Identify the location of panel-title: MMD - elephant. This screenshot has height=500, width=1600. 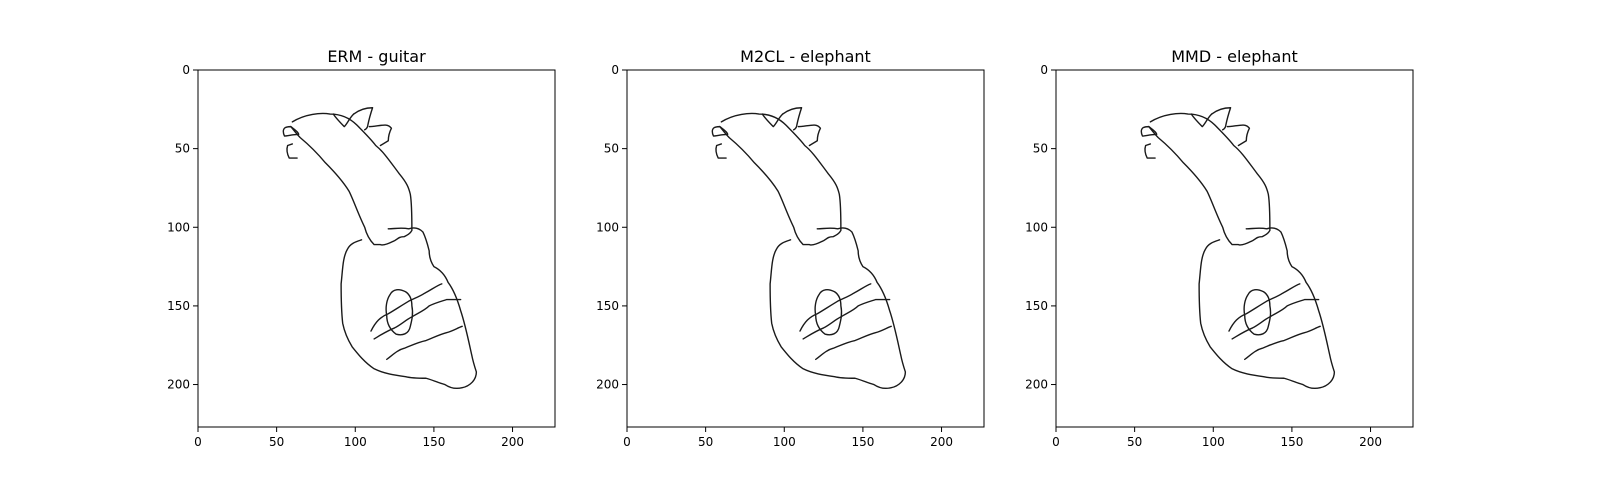
(1234, 56).